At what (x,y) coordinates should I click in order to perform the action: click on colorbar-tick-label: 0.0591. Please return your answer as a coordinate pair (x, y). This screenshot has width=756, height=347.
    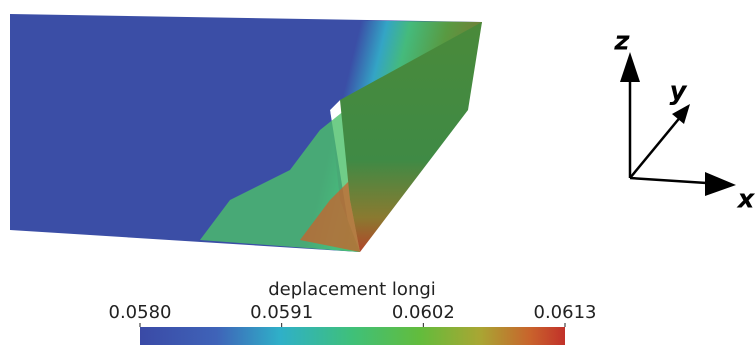
    Looking at the image, I should click on (281, 312).